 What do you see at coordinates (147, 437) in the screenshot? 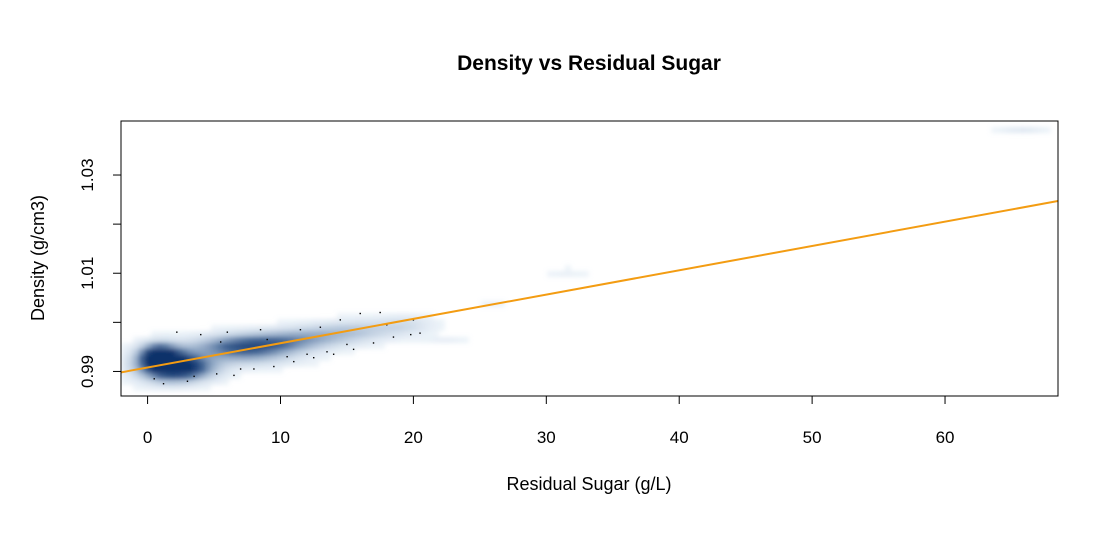
I see `x-tick-label: 0` at bounding box center [147, 437].